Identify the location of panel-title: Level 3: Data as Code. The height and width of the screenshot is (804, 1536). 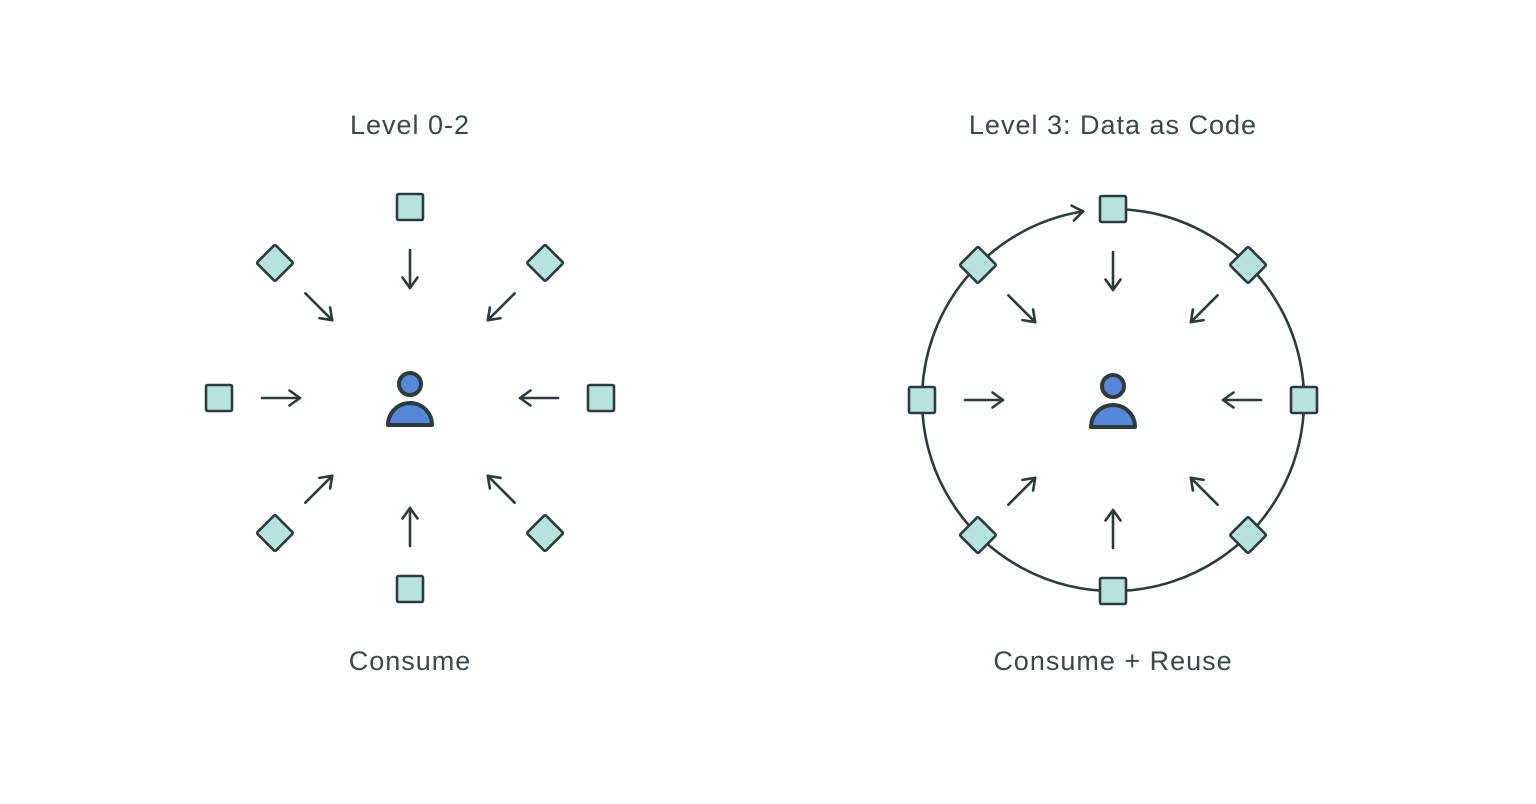
(1113, 125).